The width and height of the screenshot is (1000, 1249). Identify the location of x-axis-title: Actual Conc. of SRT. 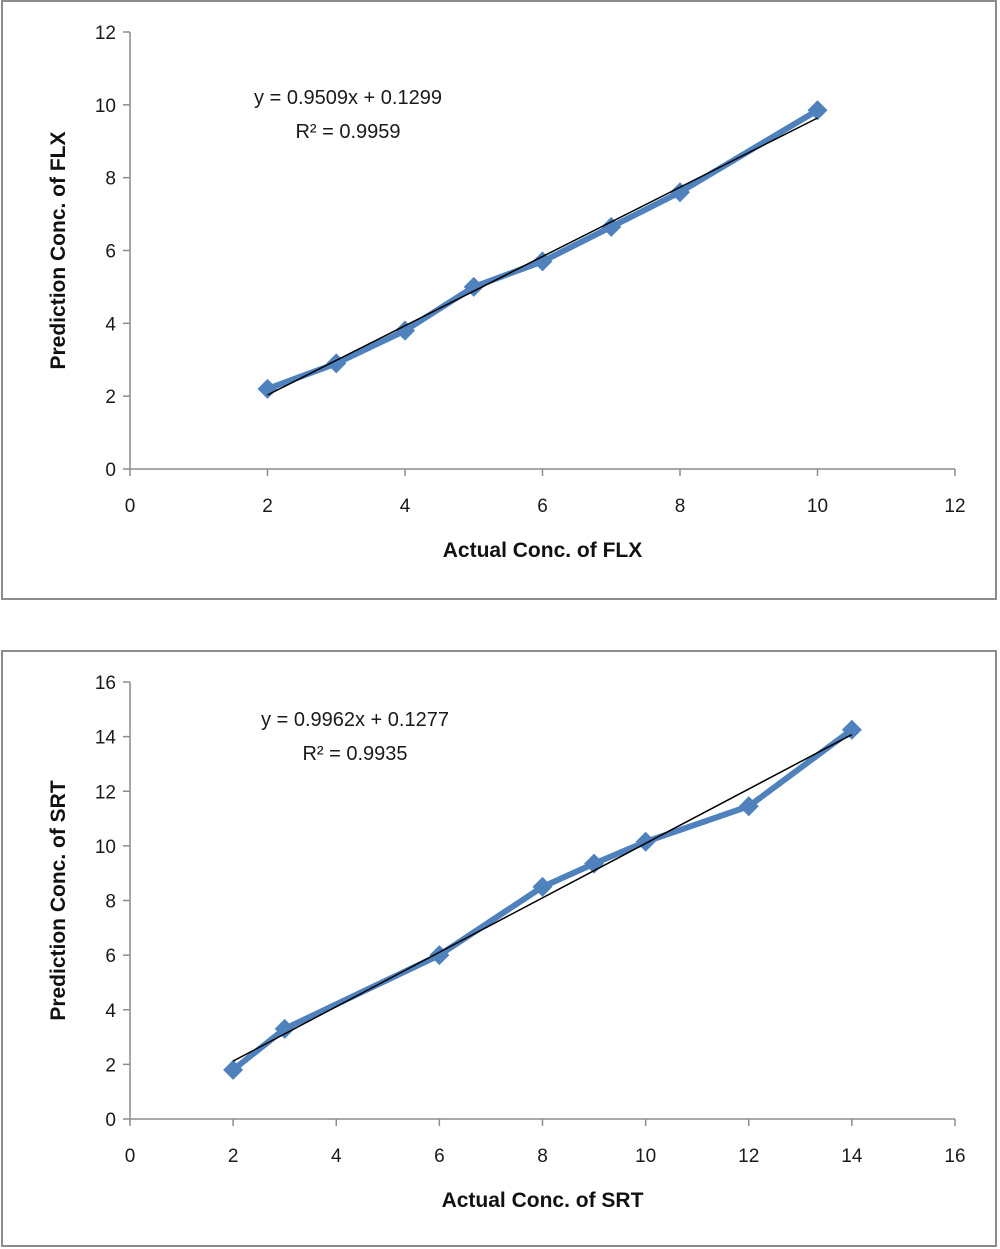
(543, 1200).